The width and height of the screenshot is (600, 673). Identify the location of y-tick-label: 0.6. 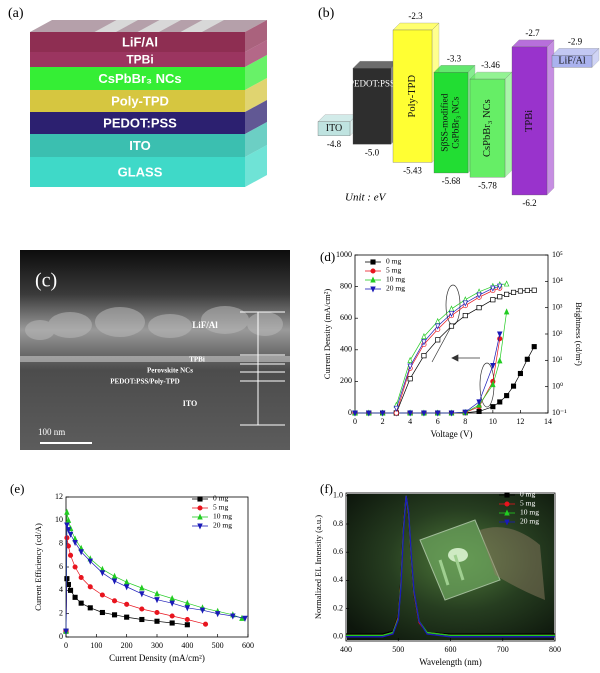
(338, 551).